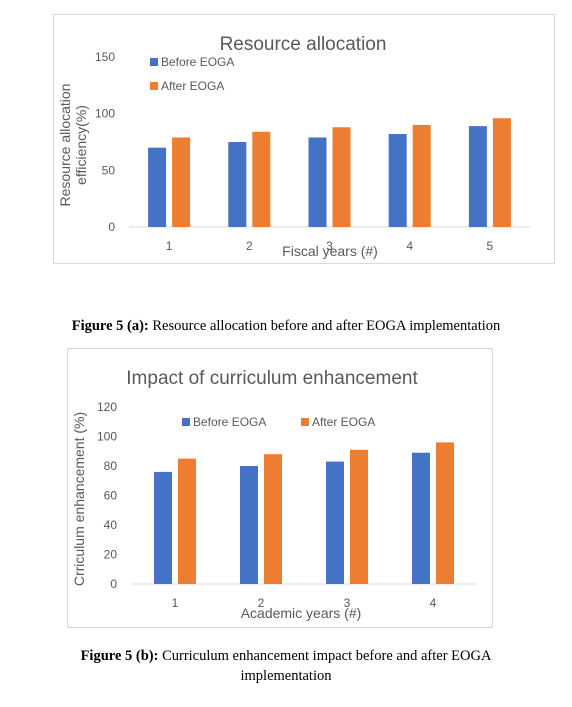 The image size is (572, 707). I want to click on x-axis-label: Fiscal years (#), so click(330, 251).